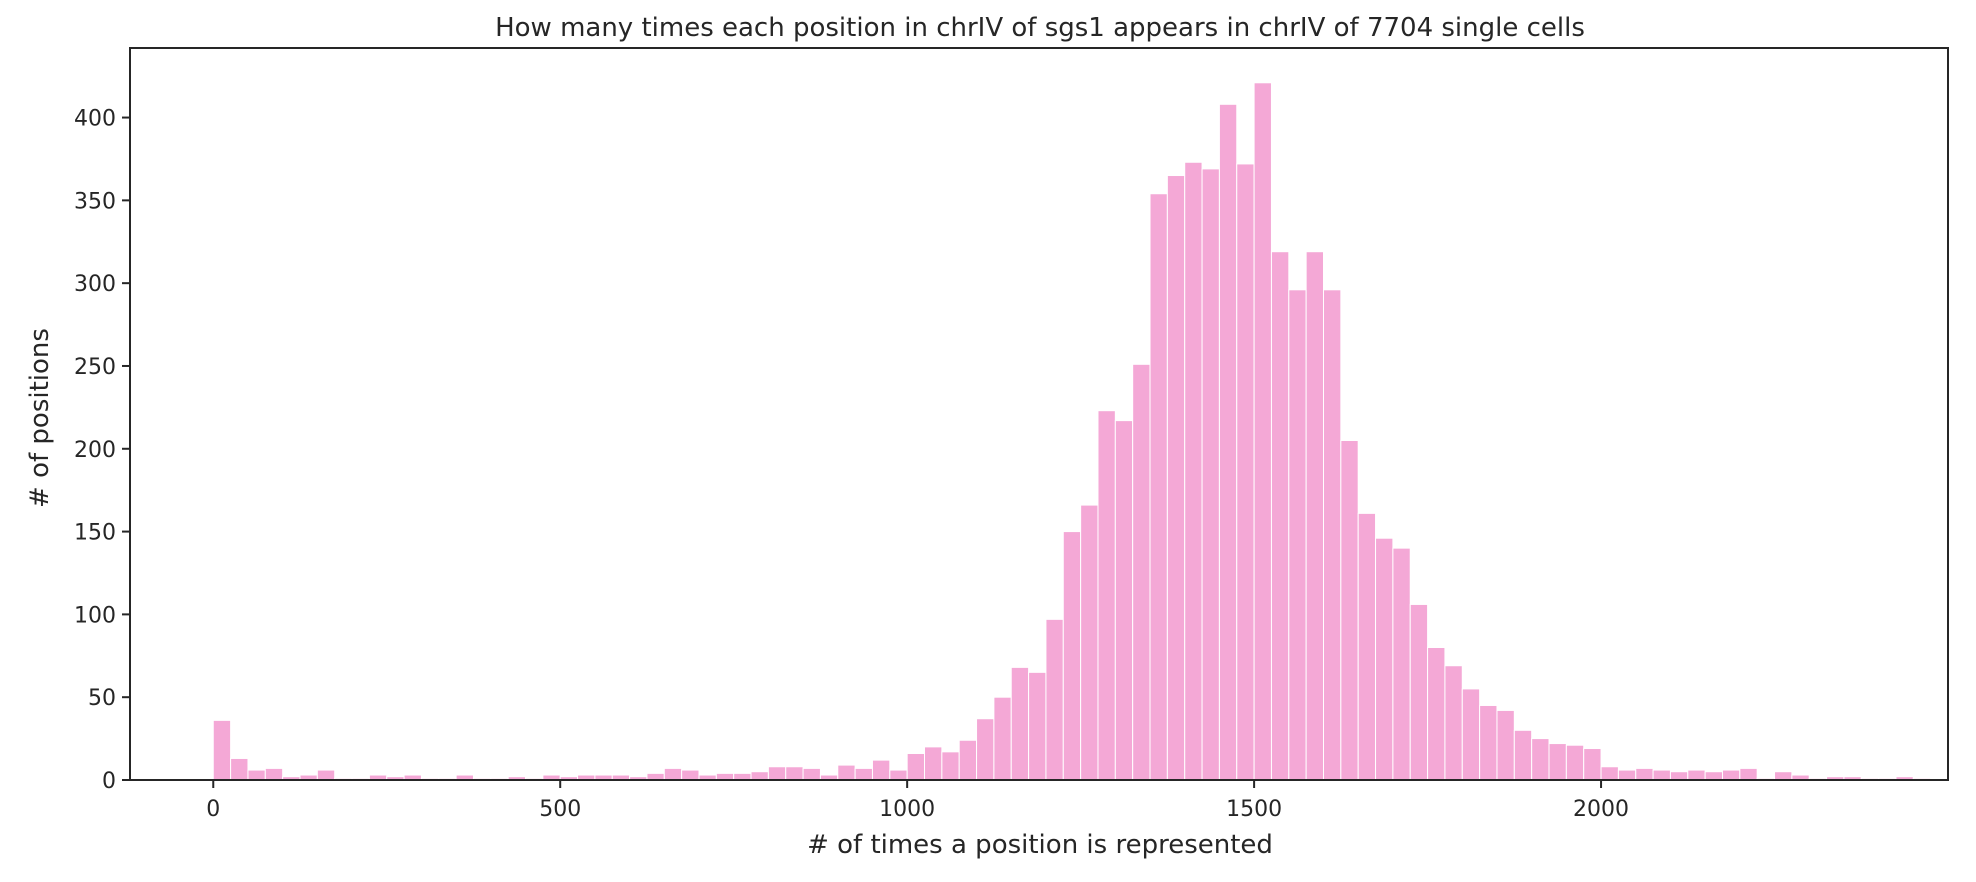 The image size is (1976, 882). I want to click on y-tick-label: 150, so click(95, 533).